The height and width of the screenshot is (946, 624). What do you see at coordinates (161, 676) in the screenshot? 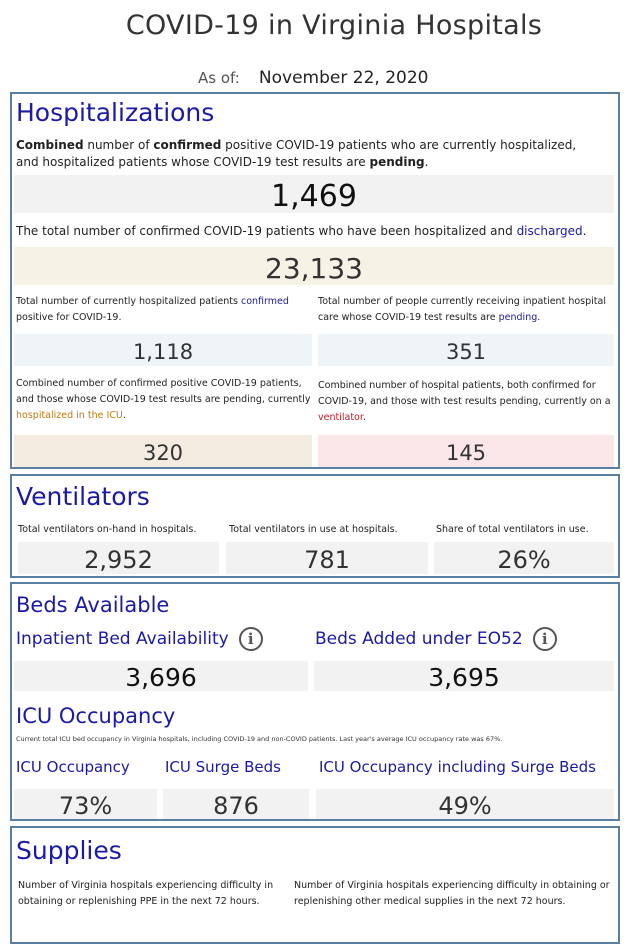
I see `inpatient-bed-value: 3,696` at bounding box center [161, 676].